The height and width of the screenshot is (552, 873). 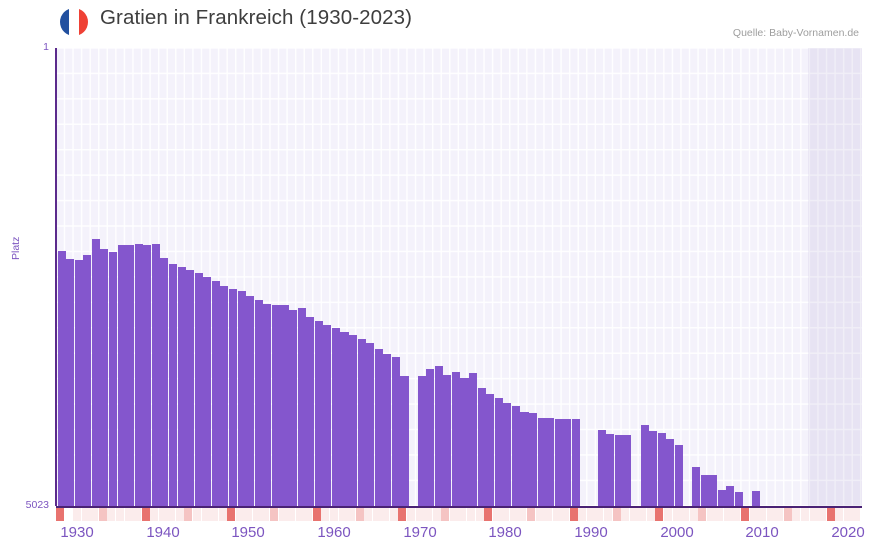 I want to click on x-tick-label-1980: 1980, so click(x=505, y=532).